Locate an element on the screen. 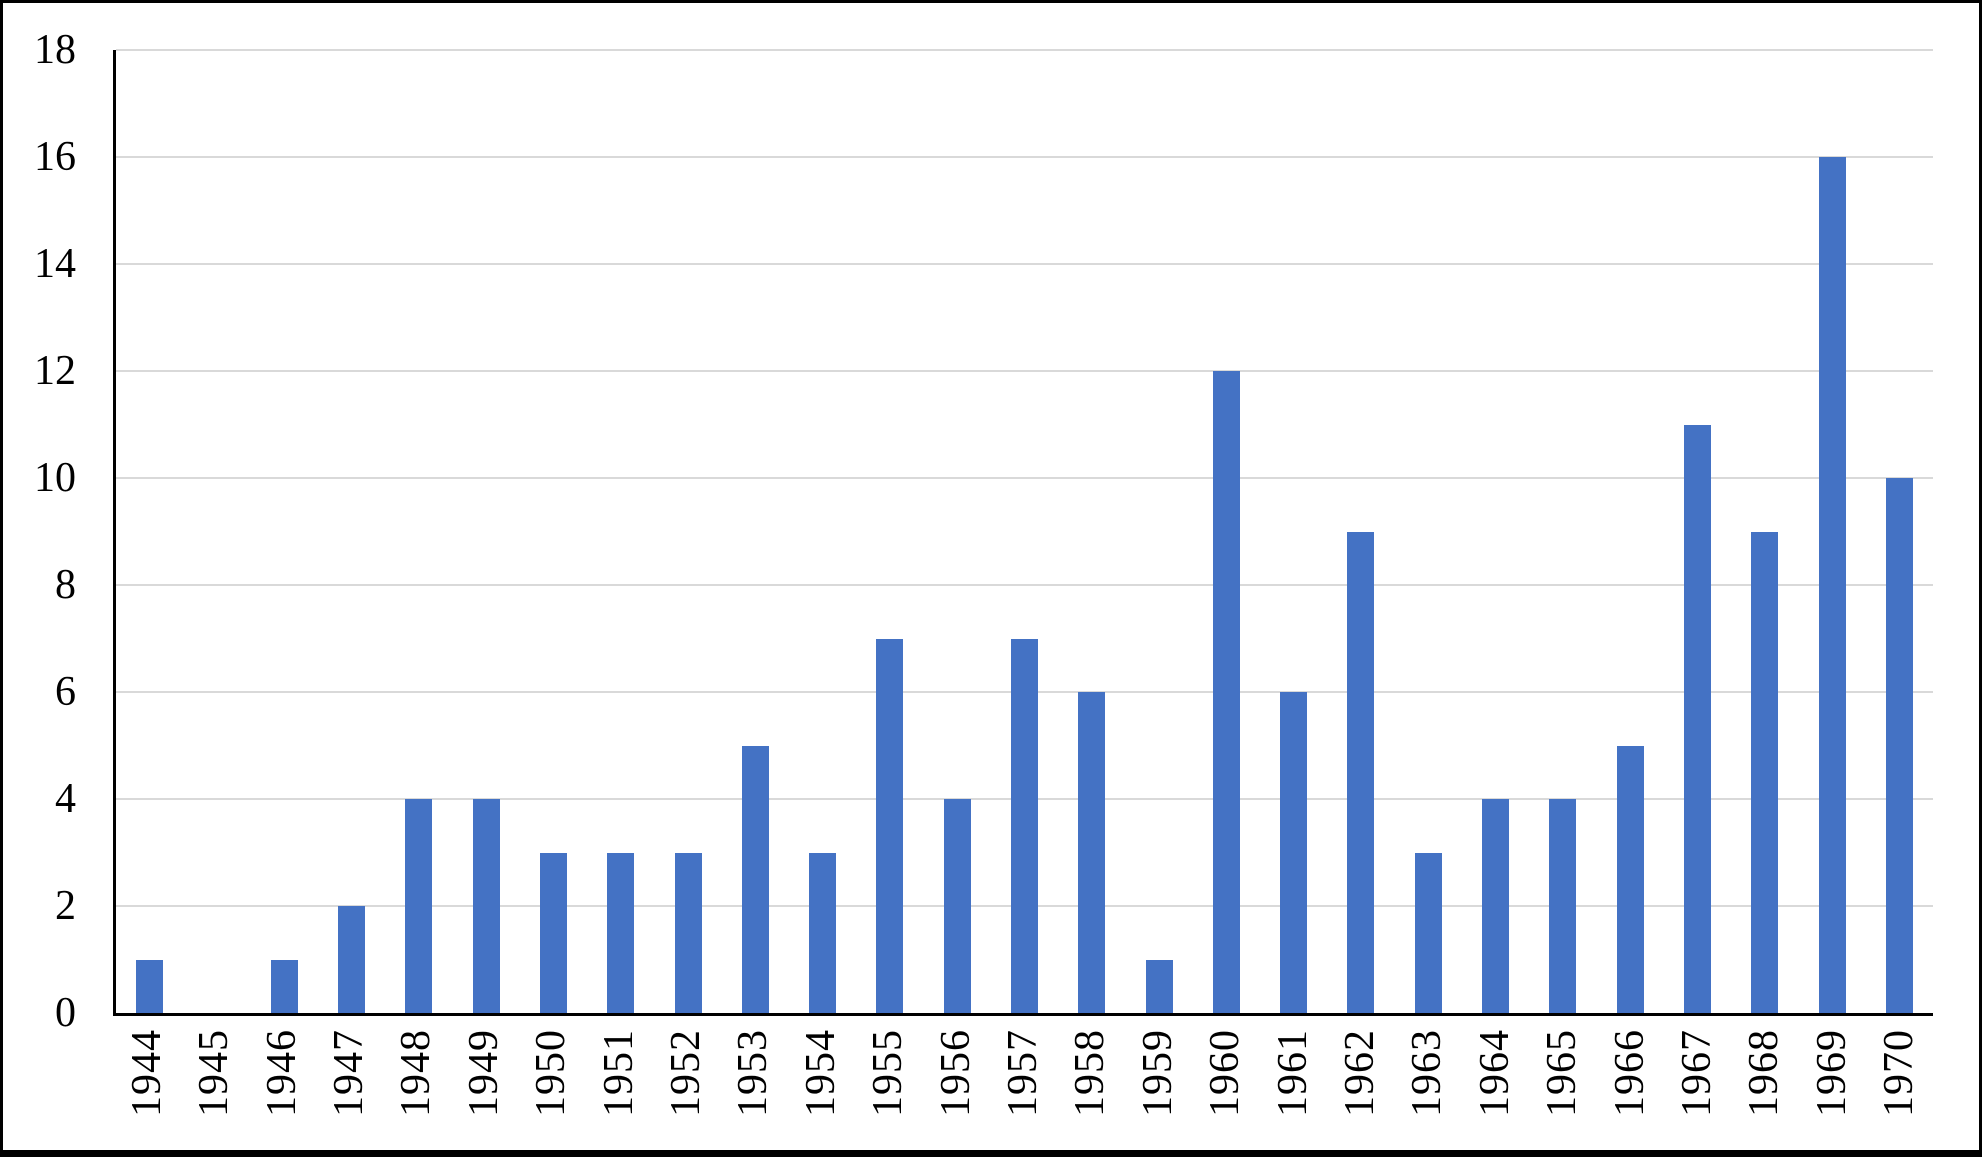  y-tick-label-4: 4 is located at coordinates (65, 799).